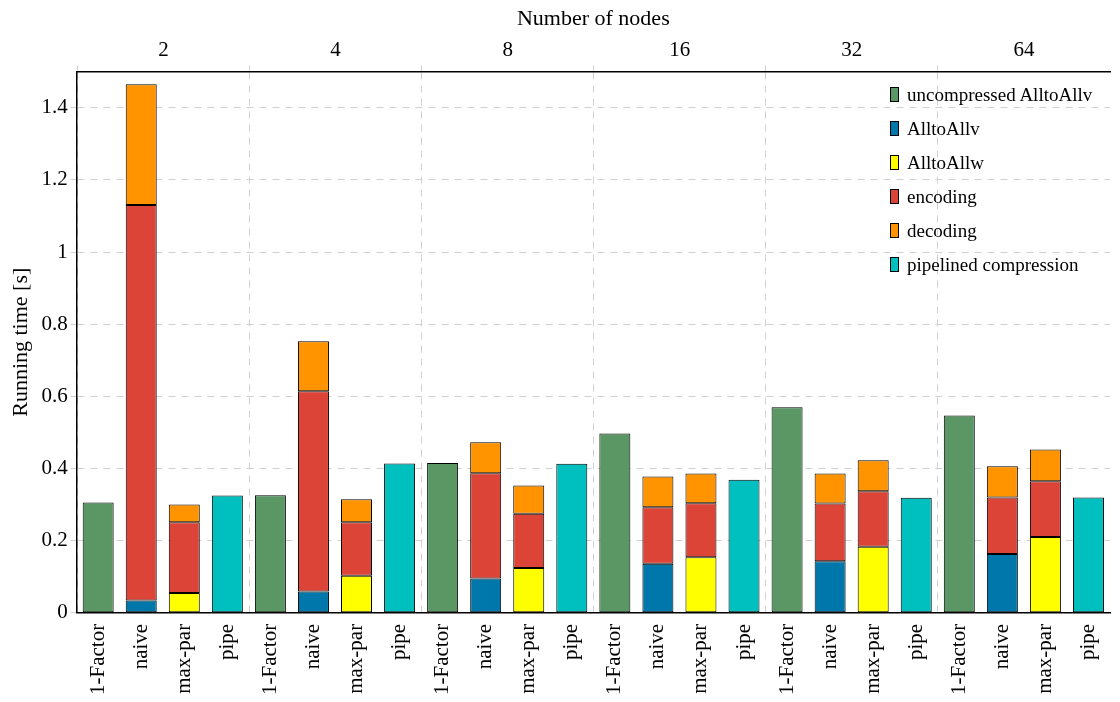  I want to click on legend-label: AlltoAllv, so click(943, 128).